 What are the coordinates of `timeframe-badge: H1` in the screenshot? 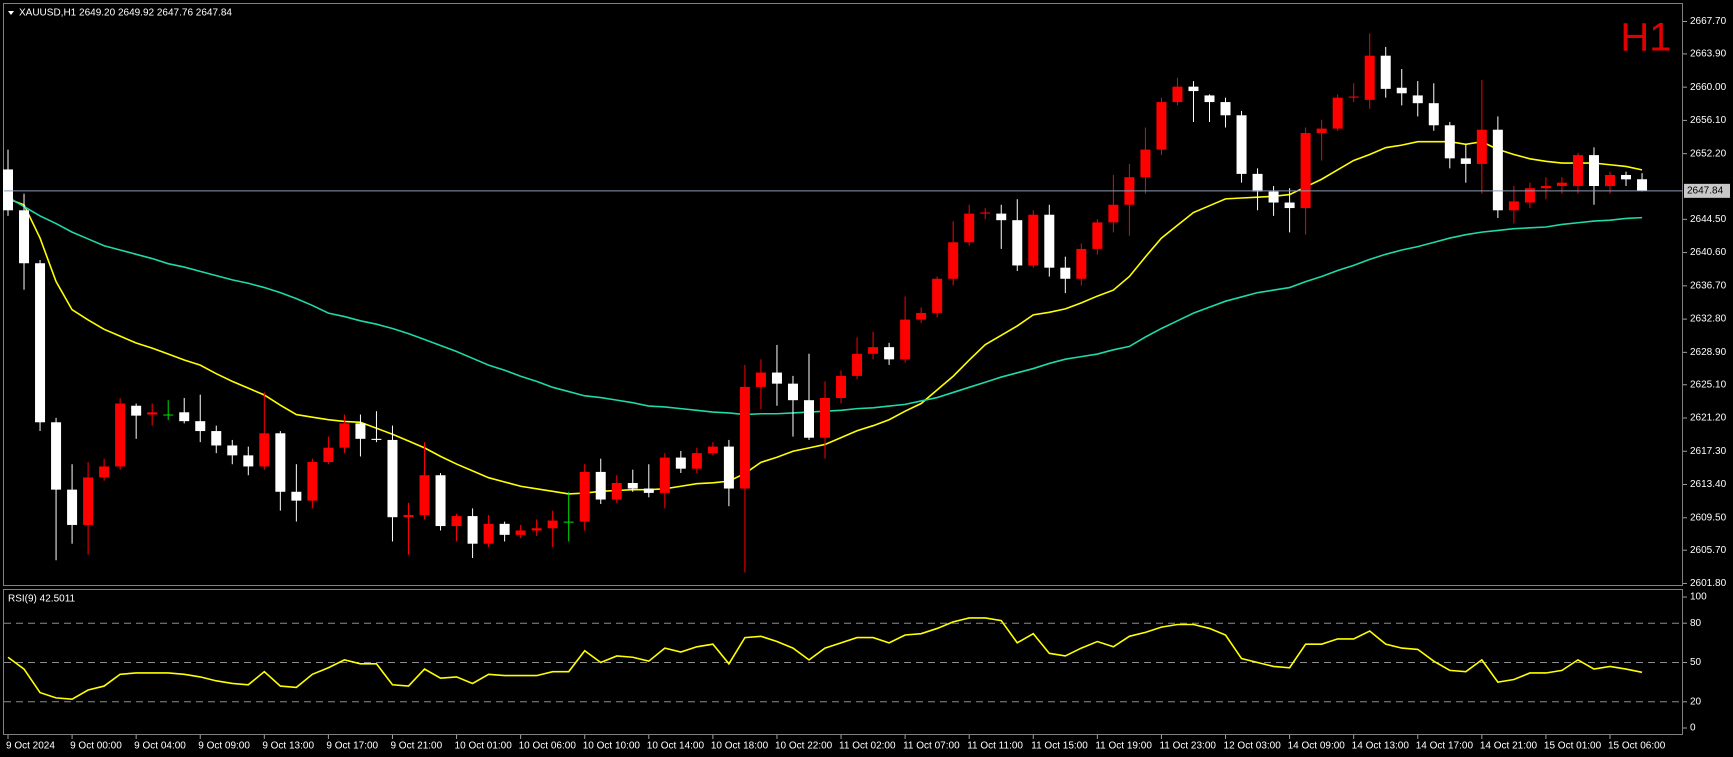 It's located at (1645, 38).